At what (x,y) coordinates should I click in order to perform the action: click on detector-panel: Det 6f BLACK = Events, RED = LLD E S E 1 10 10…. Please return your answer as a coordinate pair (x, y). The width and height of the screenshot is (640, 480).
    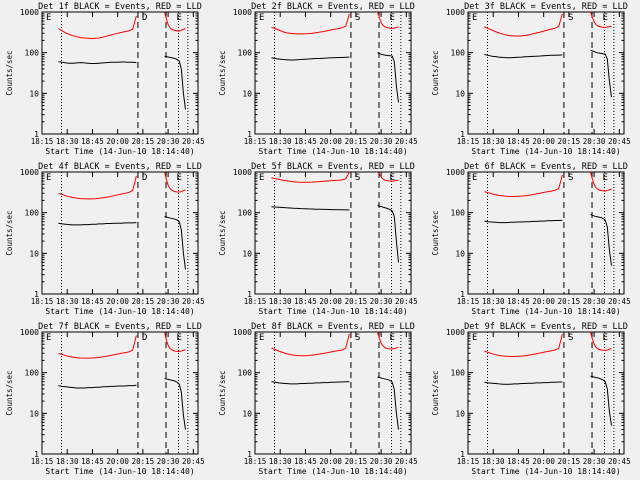
    Looking at the image, I should click on (532, 240).